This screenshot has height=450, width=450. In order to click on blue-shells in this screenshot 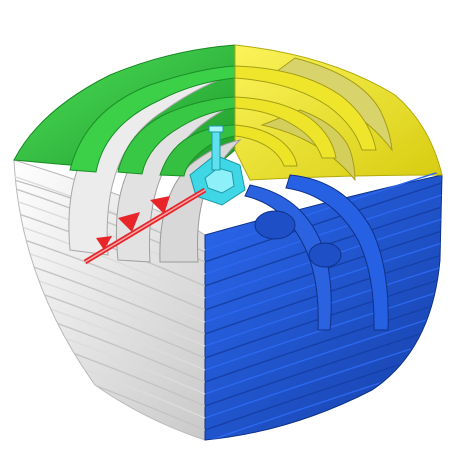, I will do `click(316, 252)`.